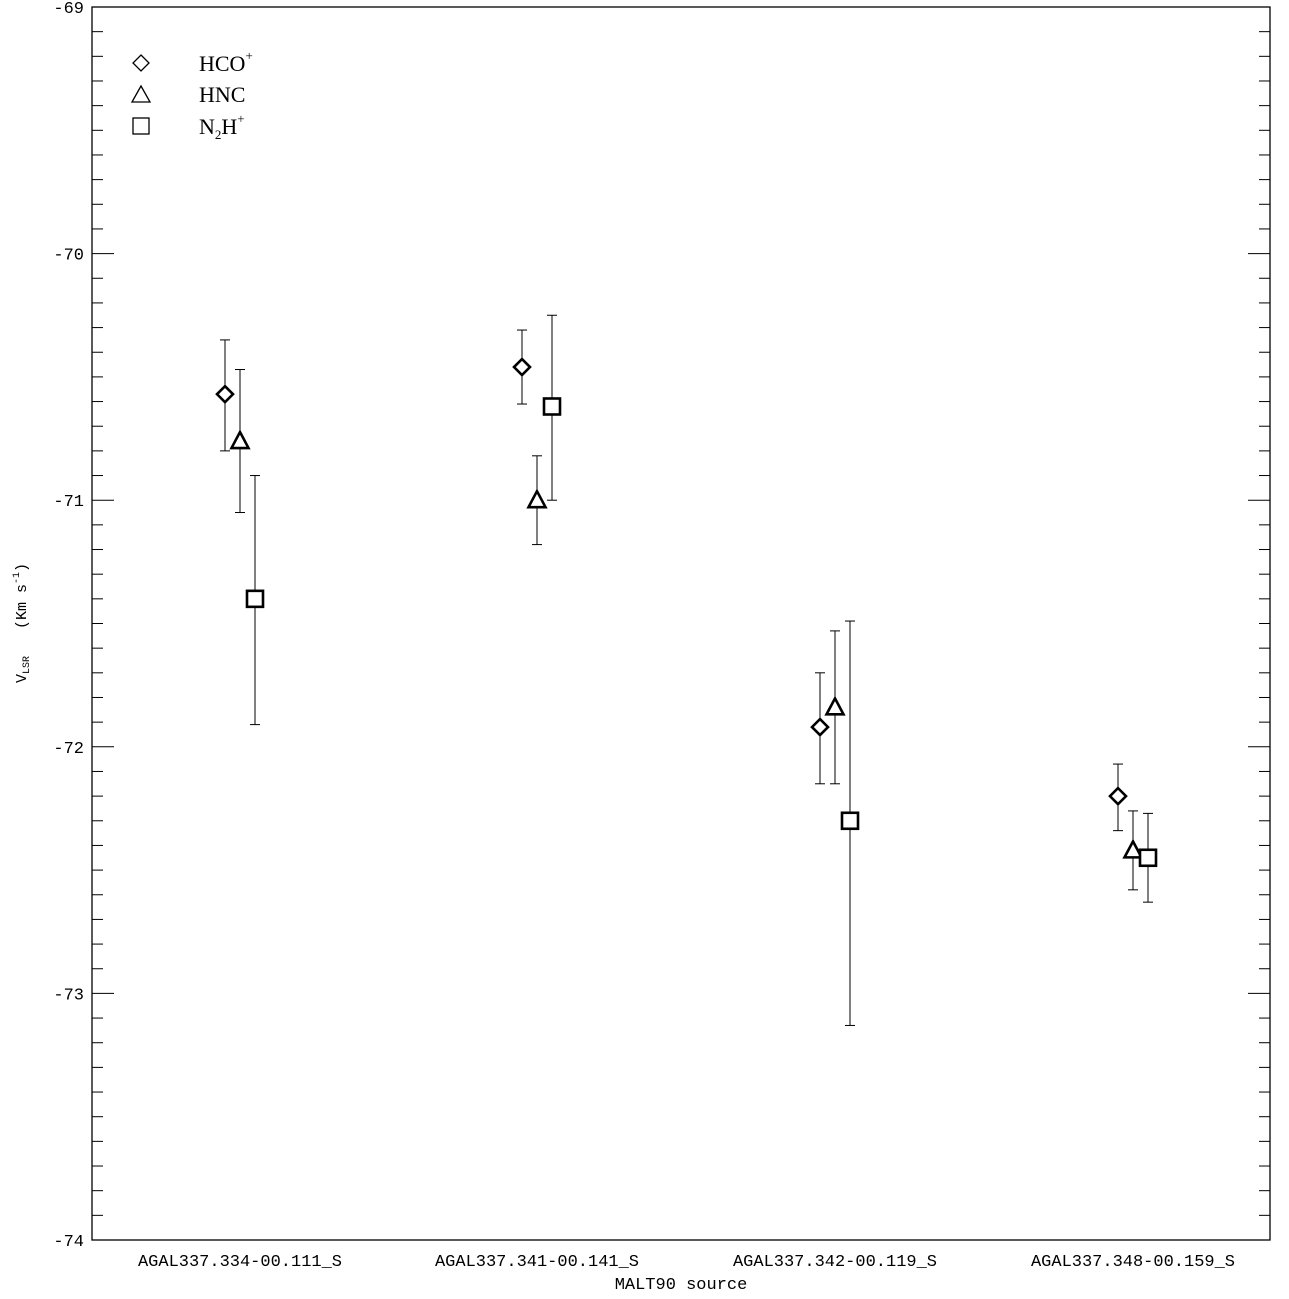 Image resolution: width=1289 pixels, height=1299 pixels. Describe the element at coordinates (1133, 1262) in the screenshot. I see `x-tick-label: AGAL337.348-00.159_S` at that location.